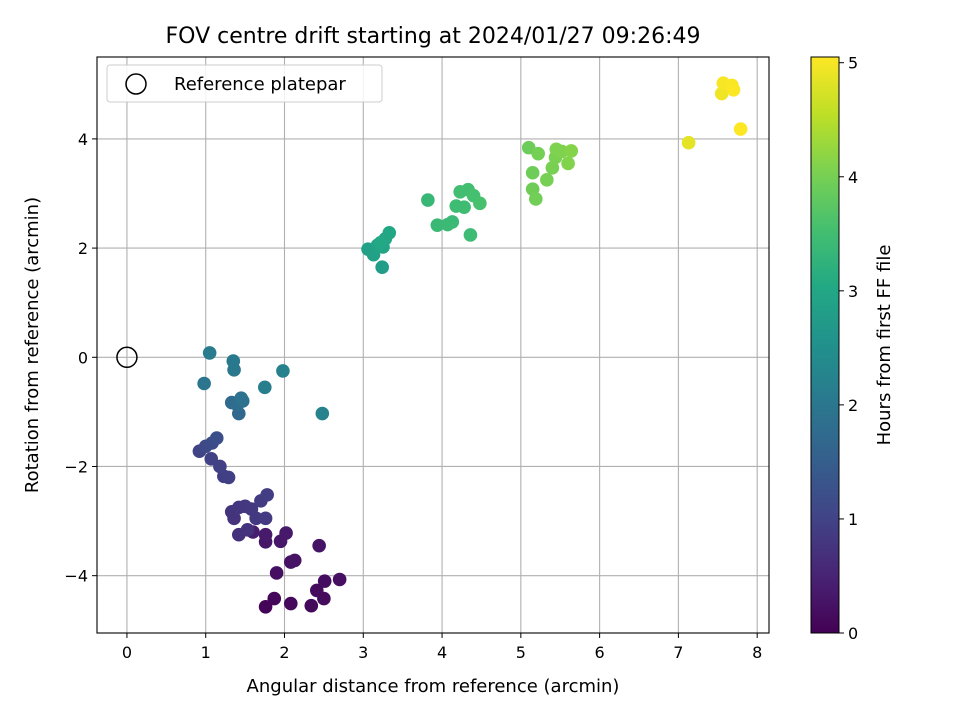 The height and width of the screenshot is (720, 960). Describe the element at coordinates (433, 686) in the screenshot. I see `x-axis-label: Angular distance from reference (arcmin)` at that location.